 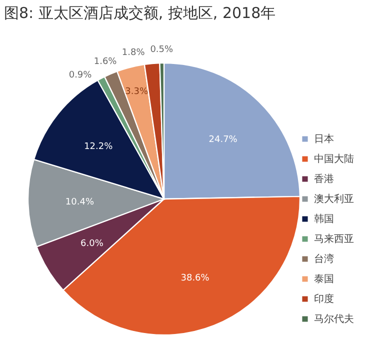 I want to click on chart-title: 图8: 亚太区酒店成交额, 按地区, 2018年, so click(x=140, y=13).